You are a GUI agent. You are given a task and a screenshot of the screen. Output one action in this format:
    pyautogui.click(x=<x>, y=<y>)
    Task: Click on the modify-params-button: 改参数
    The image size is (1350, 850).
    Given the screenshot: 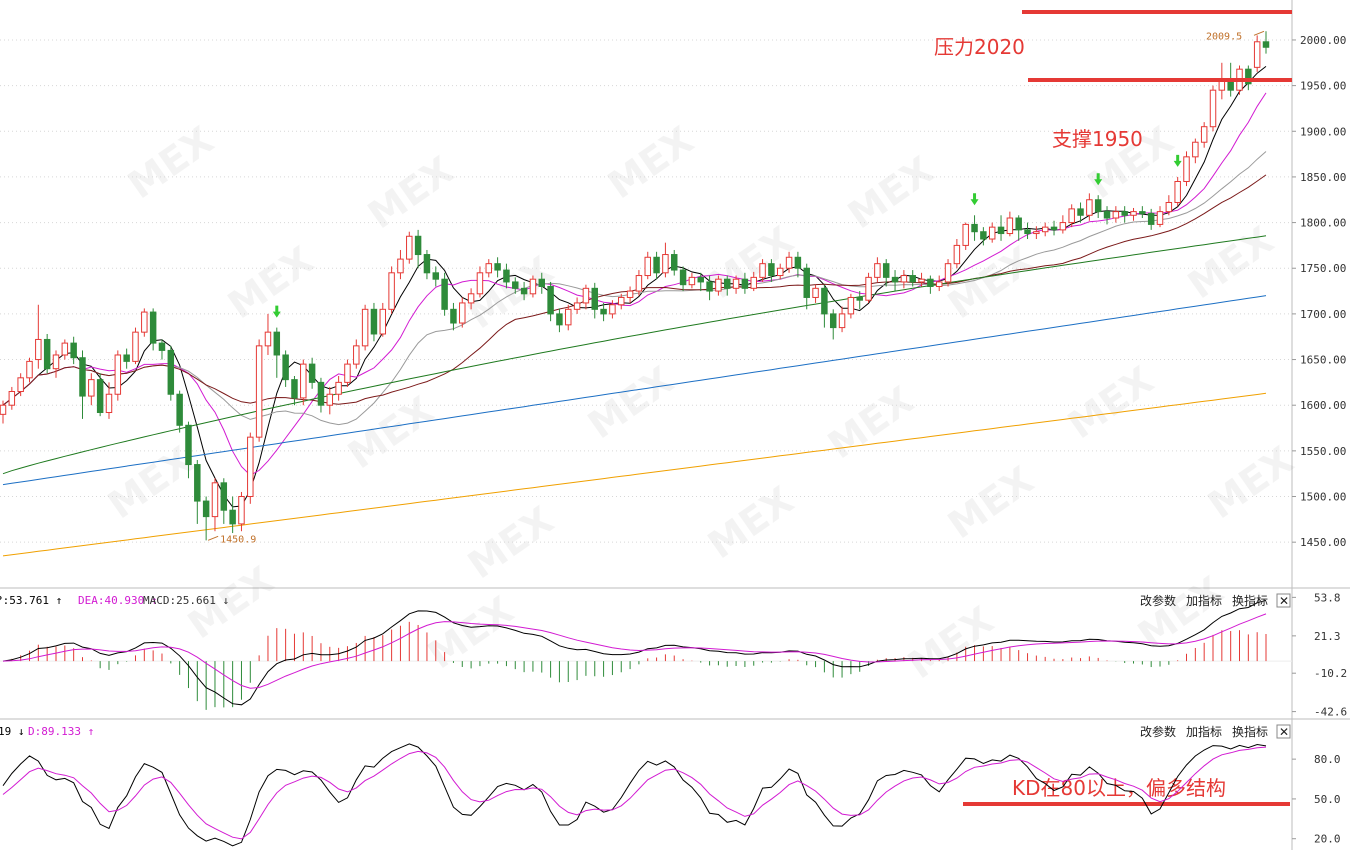 What is the action you would take?
    pyautogui.click(x=1158, y=600)
    